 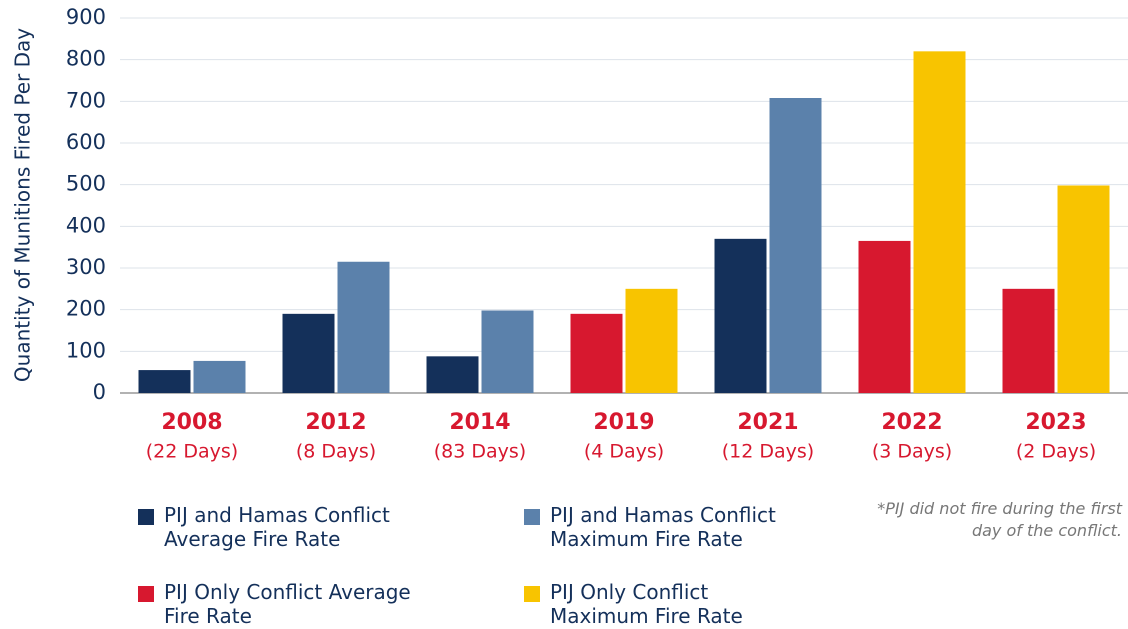 I want to click on legend-item: PIJ Only Conflict Maximum Fire Rate, so click(x=664, y=604).